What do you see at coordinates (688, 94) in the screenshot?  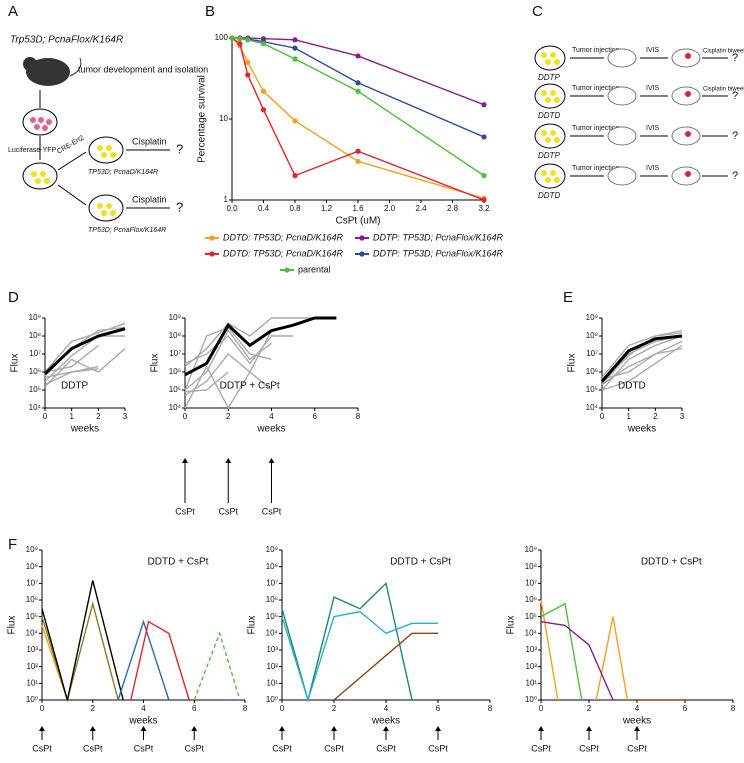 I see `tumor` at bounding box center [688, 94].